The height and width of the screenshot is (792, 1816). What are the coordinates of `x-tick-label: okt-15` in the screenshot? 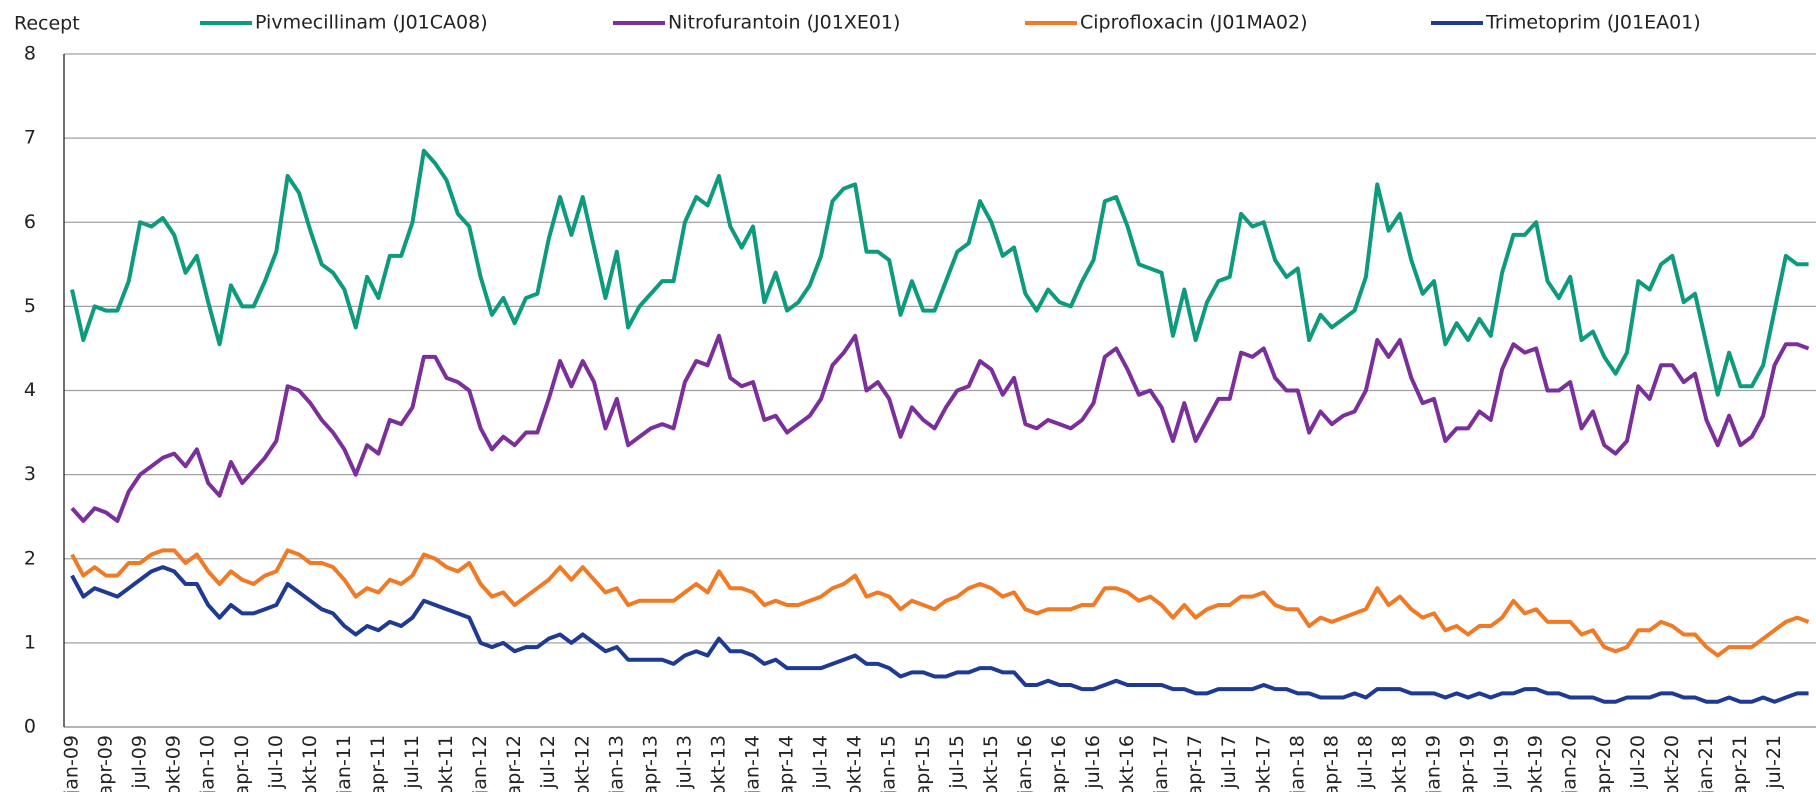 It's located at (991, 763).